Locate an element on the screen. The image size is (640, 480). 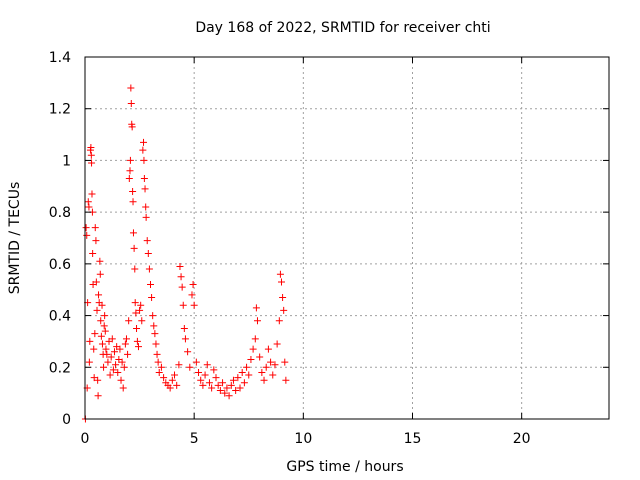
y-tick-label: 1.2 is located at coordinates (60, 110).